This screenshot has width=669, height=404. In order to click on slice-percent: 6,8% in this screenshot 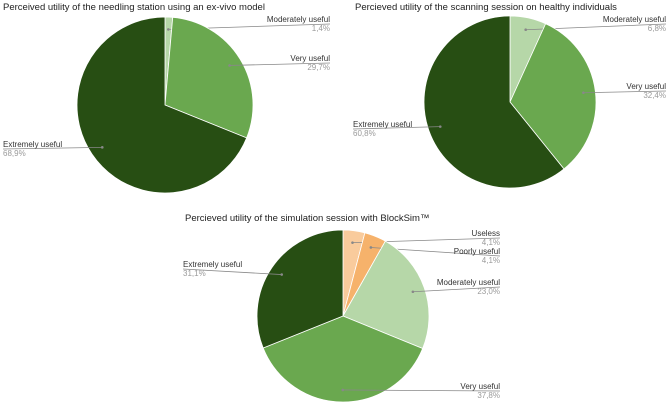, I will do `click(657, 28)`.